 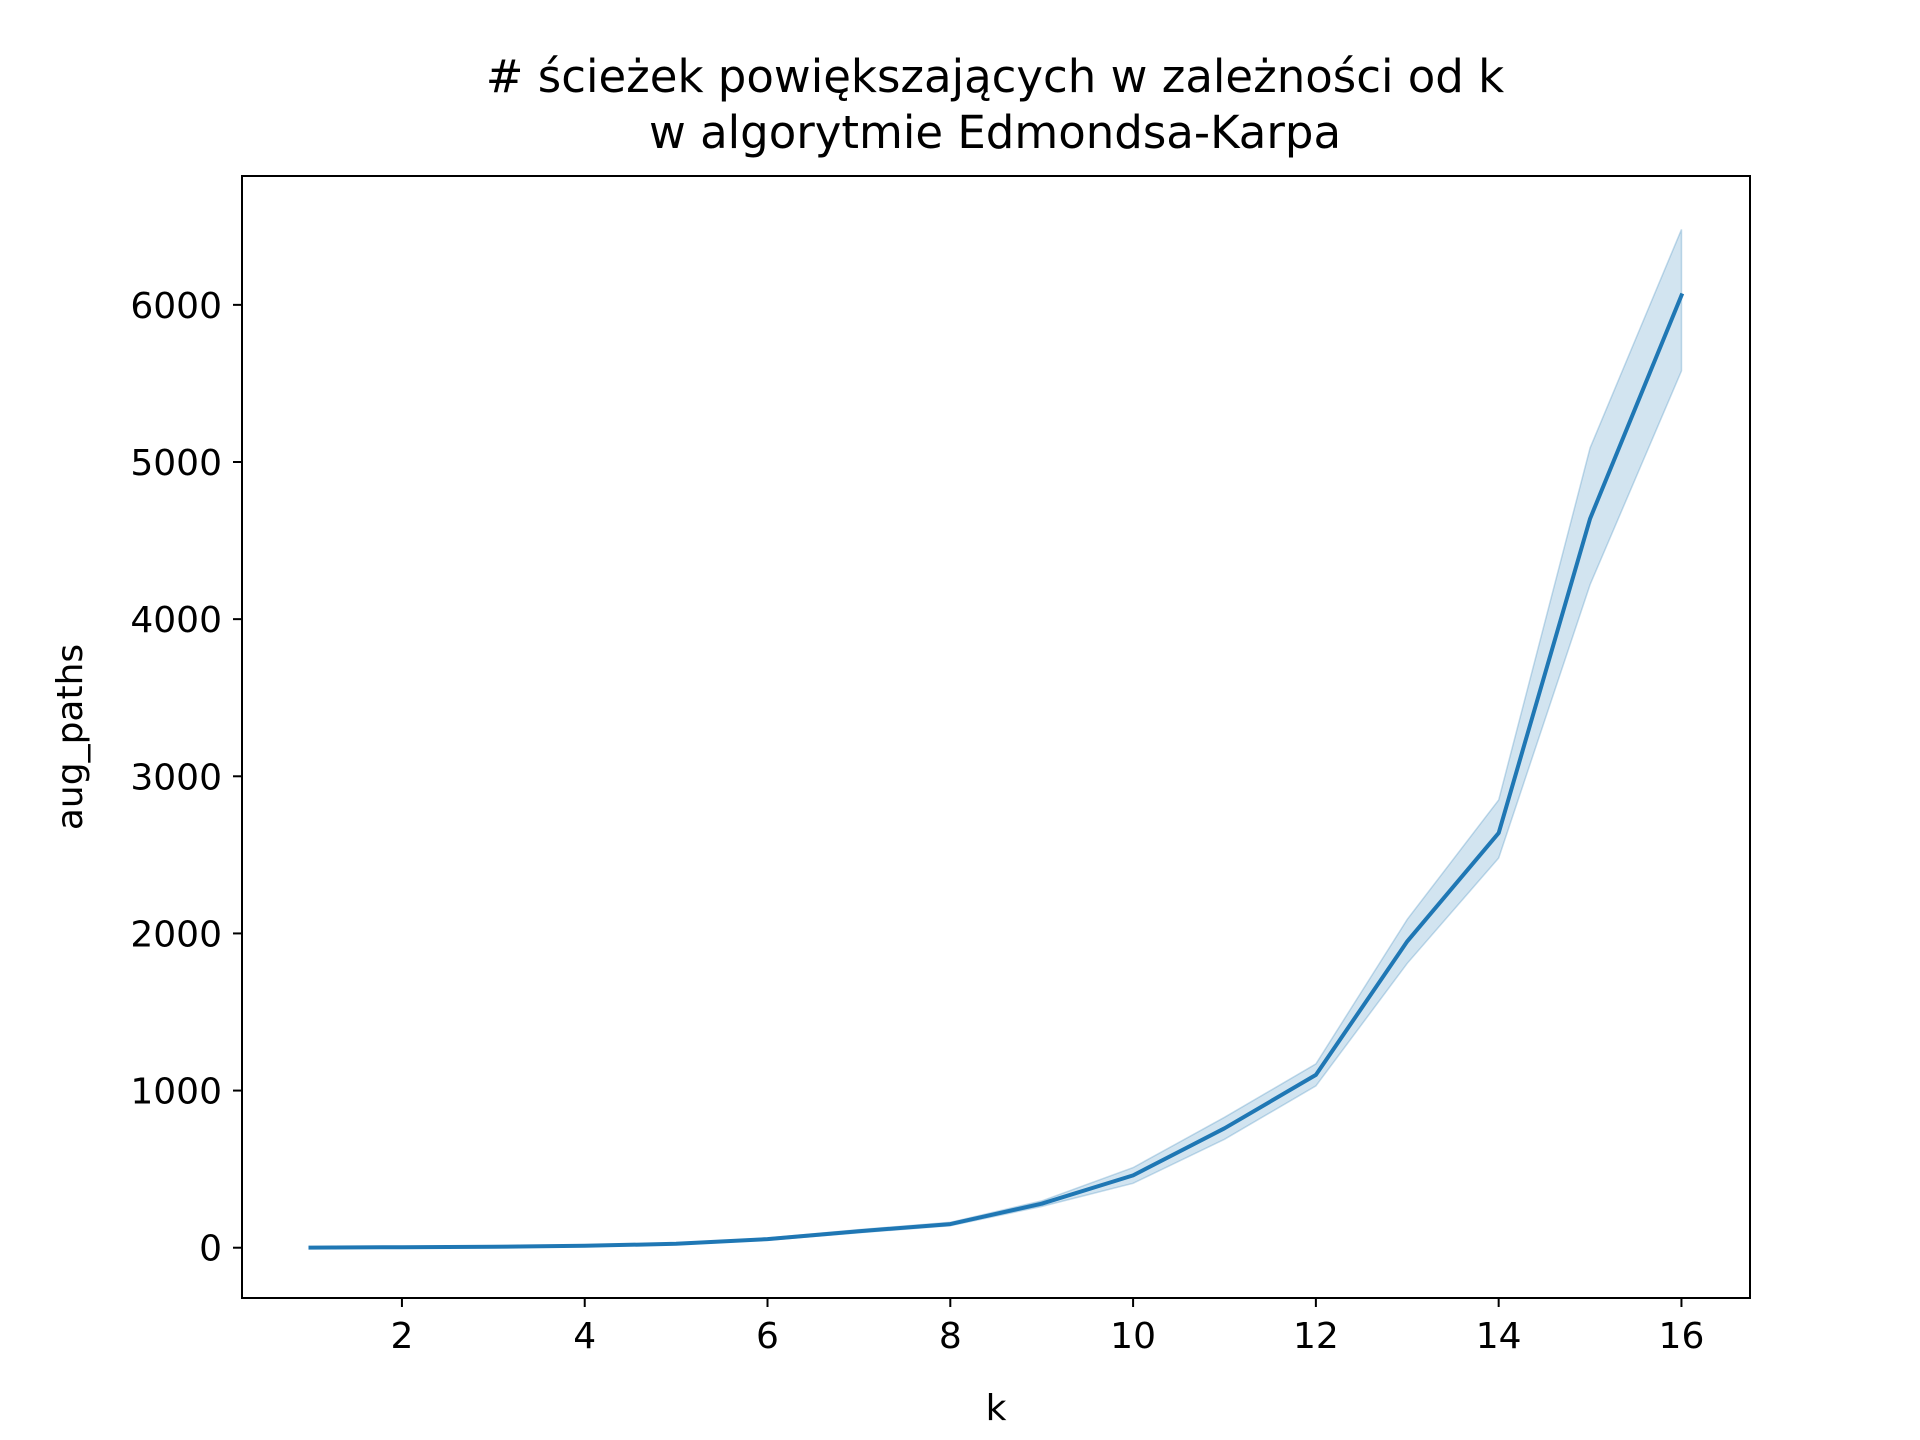 What do you see at coordinates (1316, 1336) in the screenshot?
I see `x-tick-label: 12` at bounding box center [1316, 1336].